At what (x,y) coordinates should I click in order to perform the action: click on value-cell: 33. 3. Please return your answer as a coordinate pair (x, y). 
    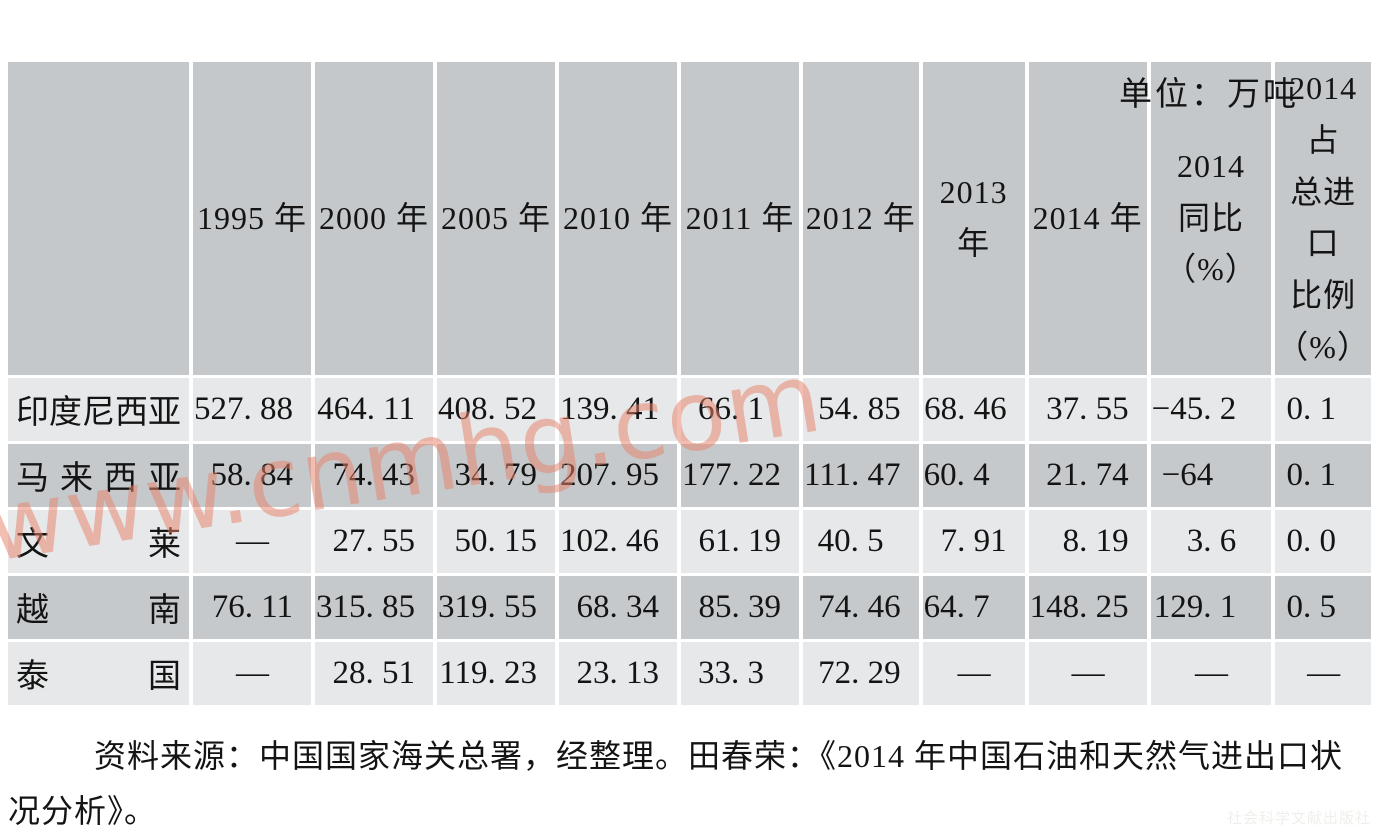
    Looking at the image, I should click on (740, 673).